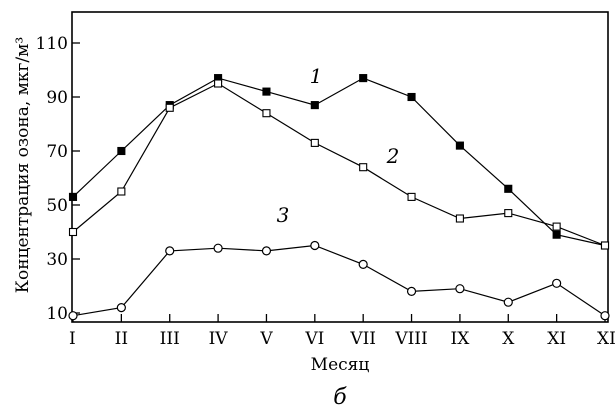 Image resolution: width=616 pixels, height=412 pixels. What do you see at coordinates (342, 331) in the screenshot?
I see `x-axis-ticks: IIIIIIIVVVIVIIVIIIIXXXIXII` at bounding box center [342, 331].